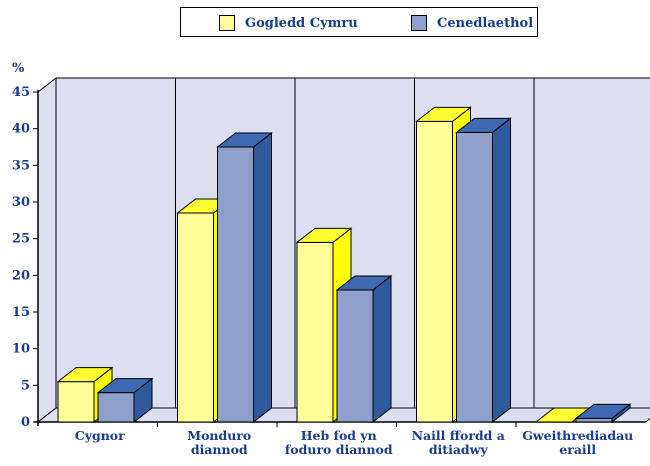 Image resolution: width=650 pixels, height=466 pixels. What do you see at coordinates (21, 202) in the screenshot?
I see `y-tick-label: 30` at bounding box center [21, 202].